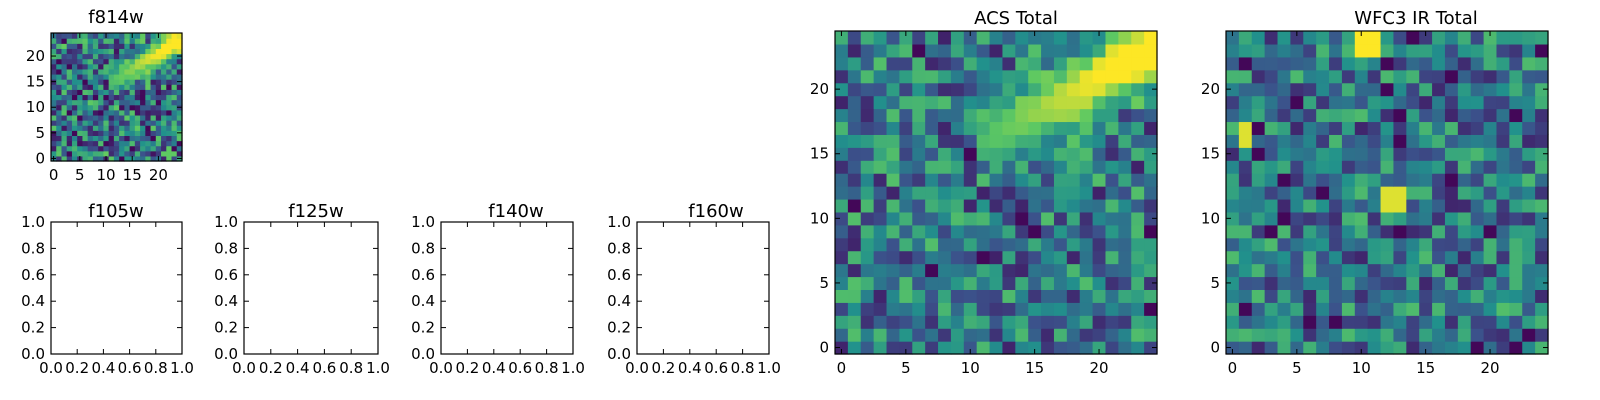  Describe the element at coordinates (842, 368) in the screenshot. I see `x-tick-label: 0` at that location.